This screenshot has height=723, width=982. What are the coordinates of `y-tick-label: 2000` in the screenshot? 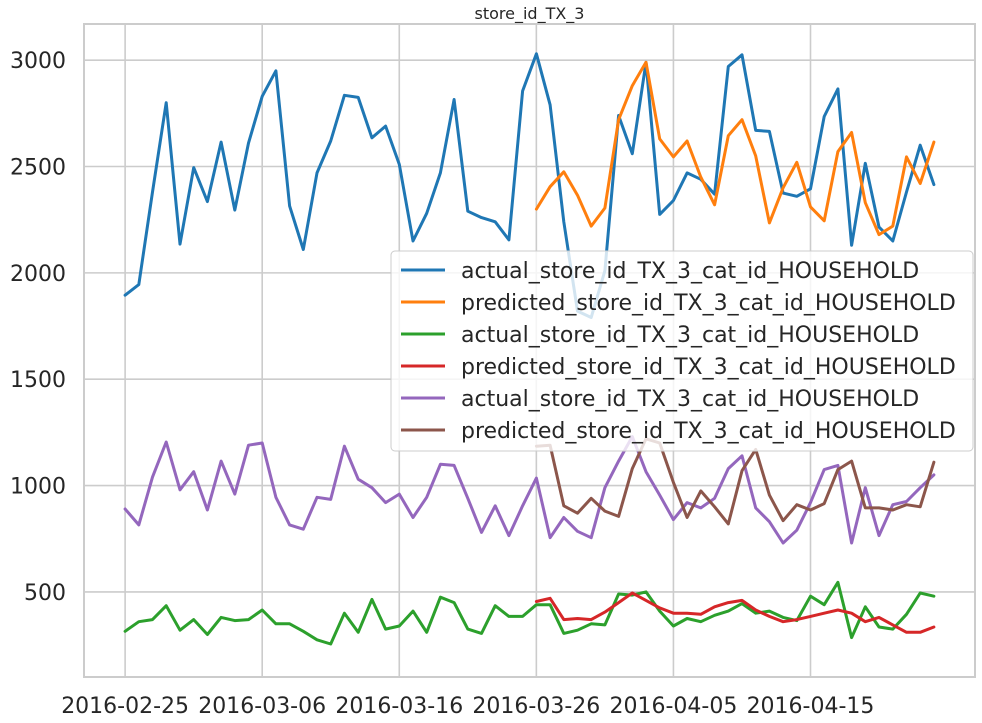 It's located at (38, 274).